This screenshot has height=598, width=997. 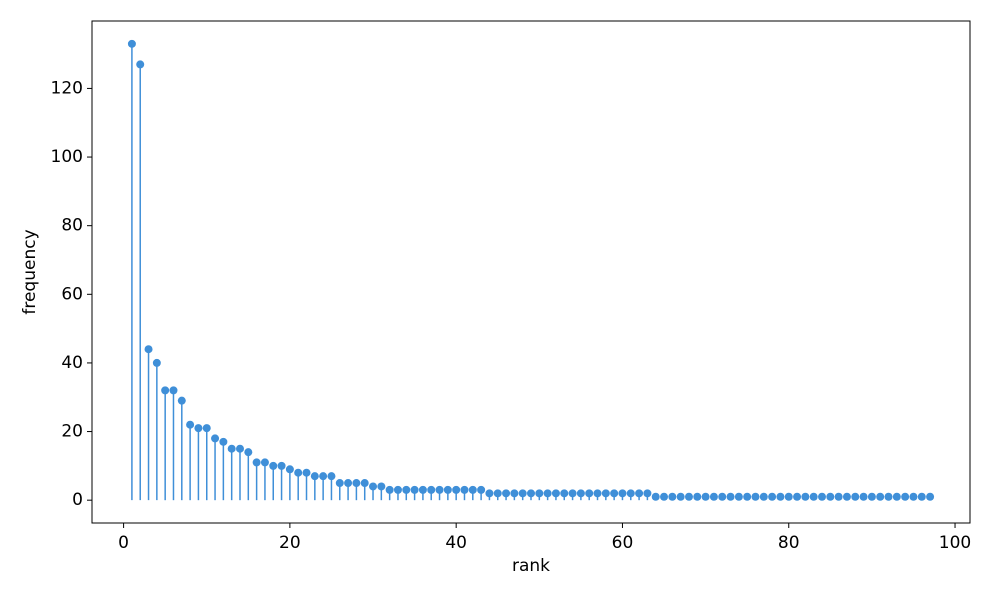 I want to click on x-tick-label: 100, so click(x=955, y=543).